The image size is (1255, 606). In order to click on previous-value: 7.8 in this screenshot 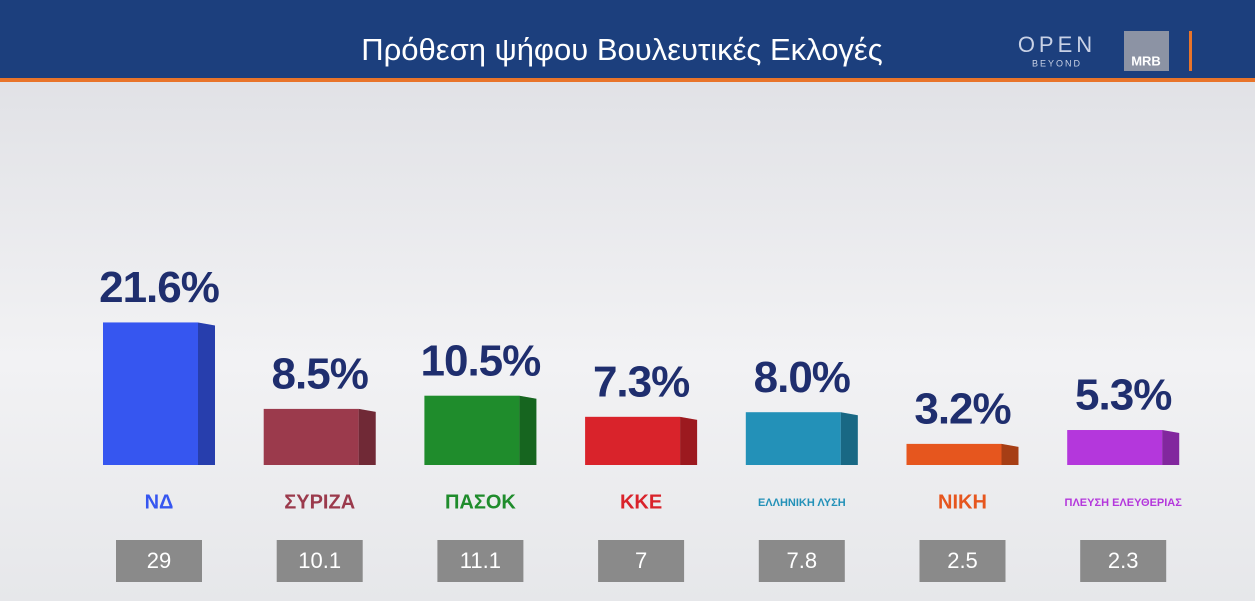, I will do `click(802, 560)`.